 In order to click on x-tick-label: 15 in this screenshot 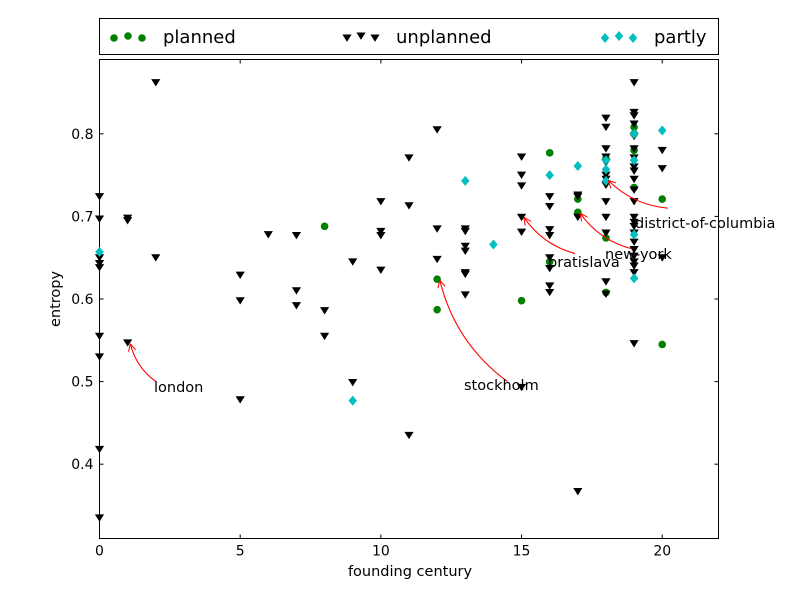, I will do `click(522, 552)`.